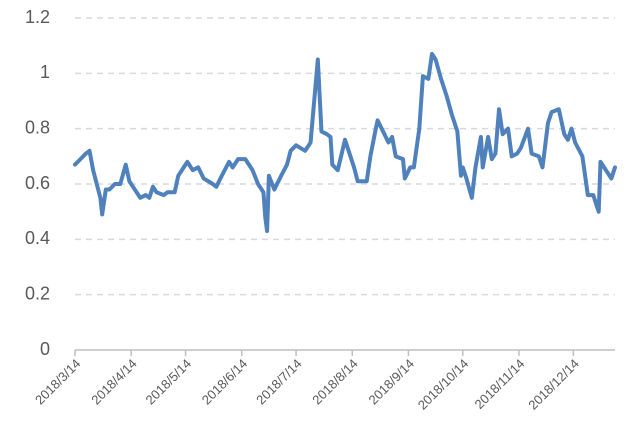 Image resolution: width=639 pixels, height=447 pixels. I want to click on x-tick-label: 2018/5/14, so click(169, 382).